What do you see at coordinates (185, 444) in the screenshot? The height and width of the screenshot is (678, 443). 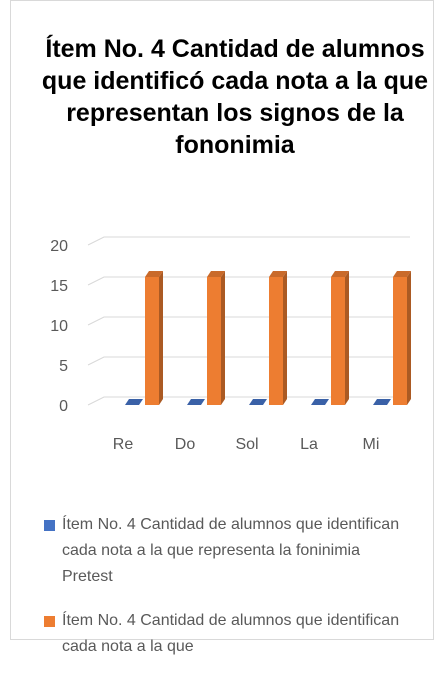 I see `x-tick-label: Do` at bounding box center [185, 444].